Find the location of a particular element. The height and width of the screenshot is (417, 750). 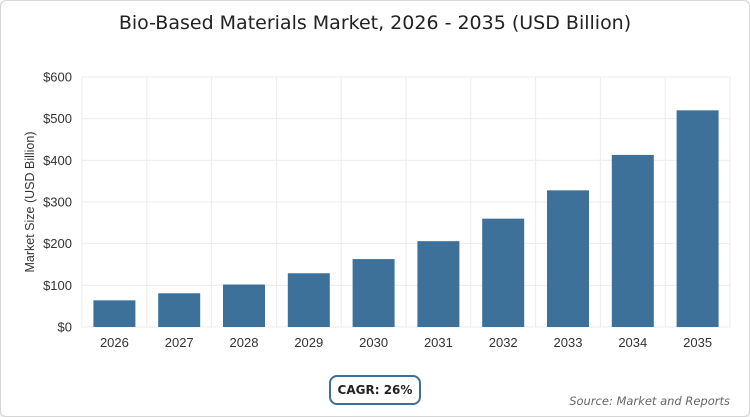

bar-2026 is located at coordinates (114, 313).